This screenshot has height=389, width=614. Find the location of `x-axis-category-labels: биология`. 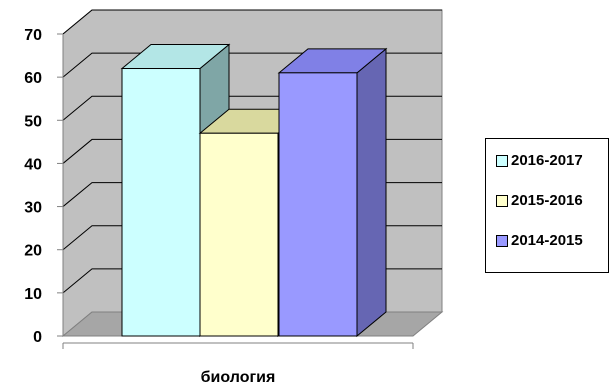

x-axis-category-labels: биология is located at coordinates (238, 377).